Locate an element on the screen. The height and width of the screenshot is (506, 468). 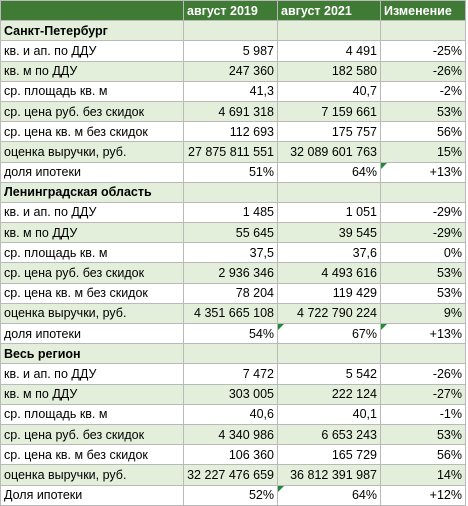
table-row: кв. м по ДДУ 247 360 182 580 -26% is located at coordinates (233, 71).